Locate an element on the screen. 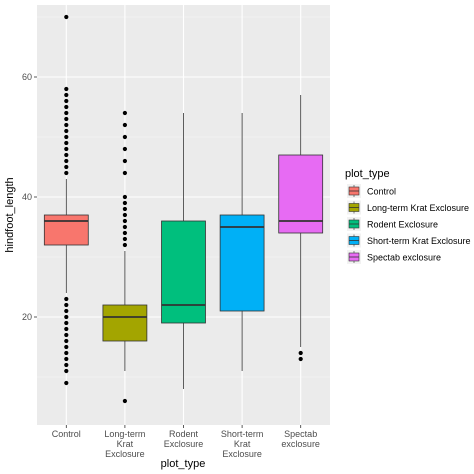 Image resolution: width=474 pixels, height=474 pixels. x-tick-label: Control is located at coordinates (66, 434).